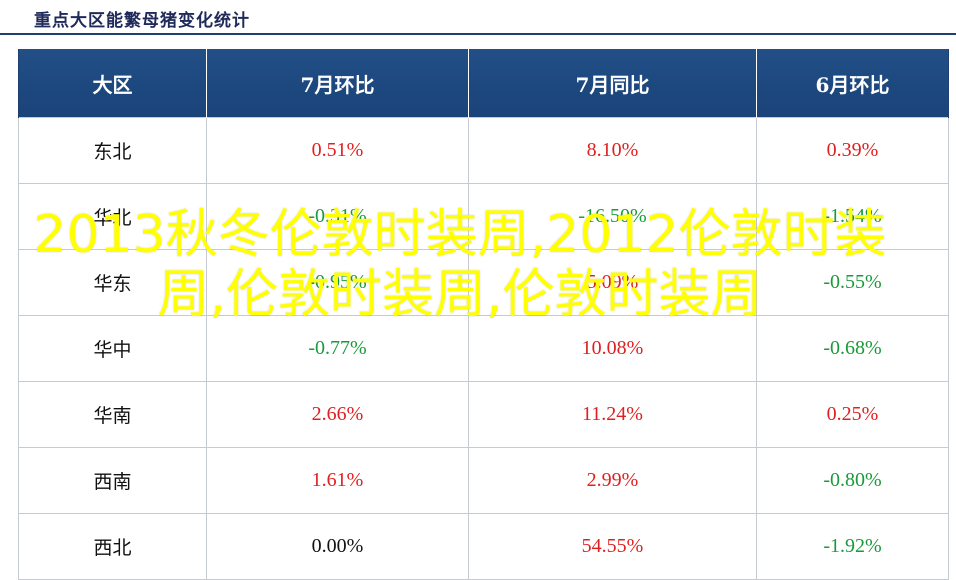 This screenshot has height=580, width=956. I want to click on value-cell: 0.25%, so click(852, 414).